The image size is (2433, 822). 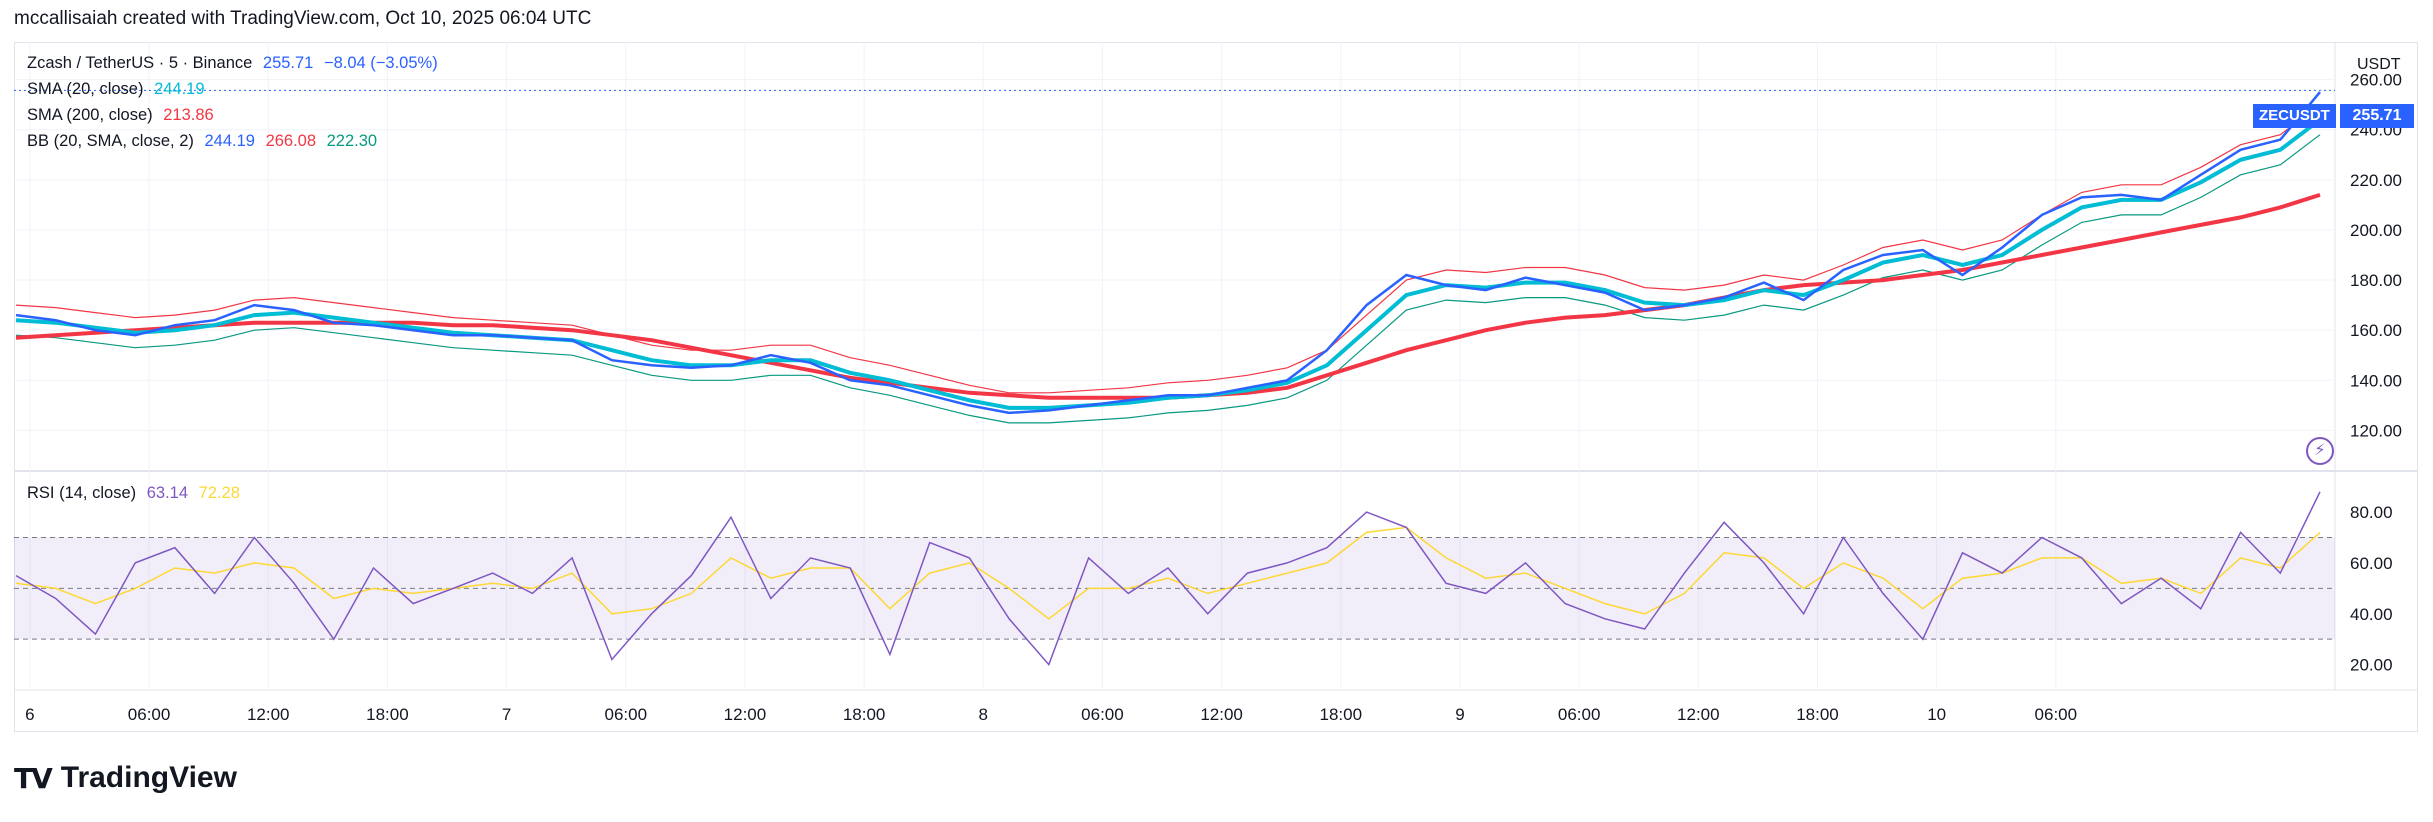 What do you see at coordinates (352, 141) in the screenshot?
I see `bb-lower-value: 222.30` at bounding box center [352, 141].